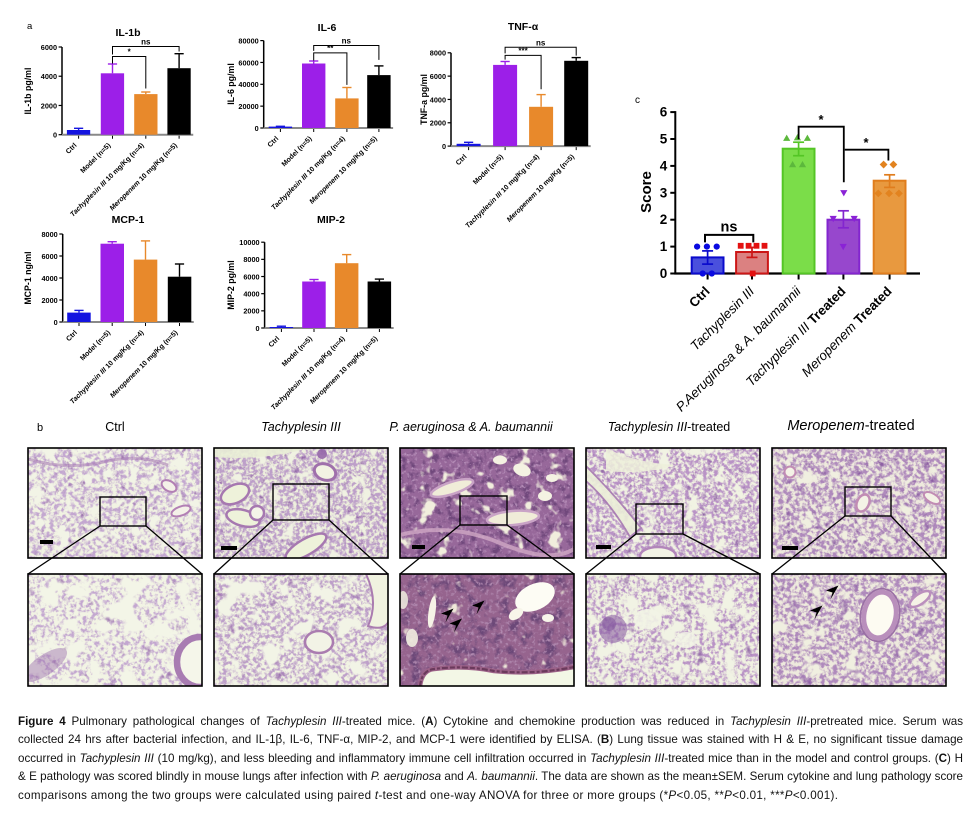 Image resolution: width=980 pixels, height=813 pixels. Describe the element at coordinates (664, 139) in the screenshot. I see `svg-text: 5` at that location.